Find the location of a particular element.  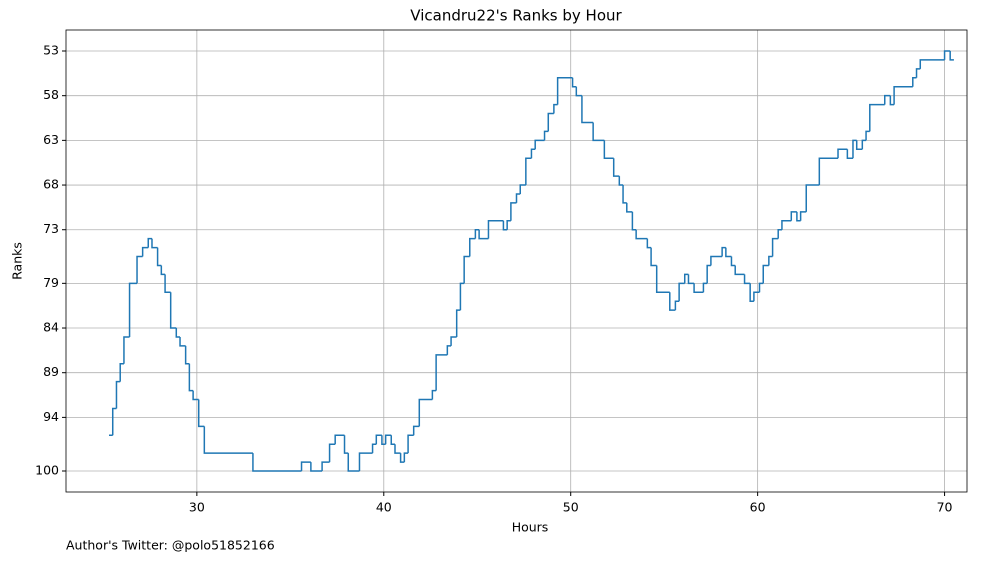

x-axis-label: Hours is located at coordinates (530, 527).